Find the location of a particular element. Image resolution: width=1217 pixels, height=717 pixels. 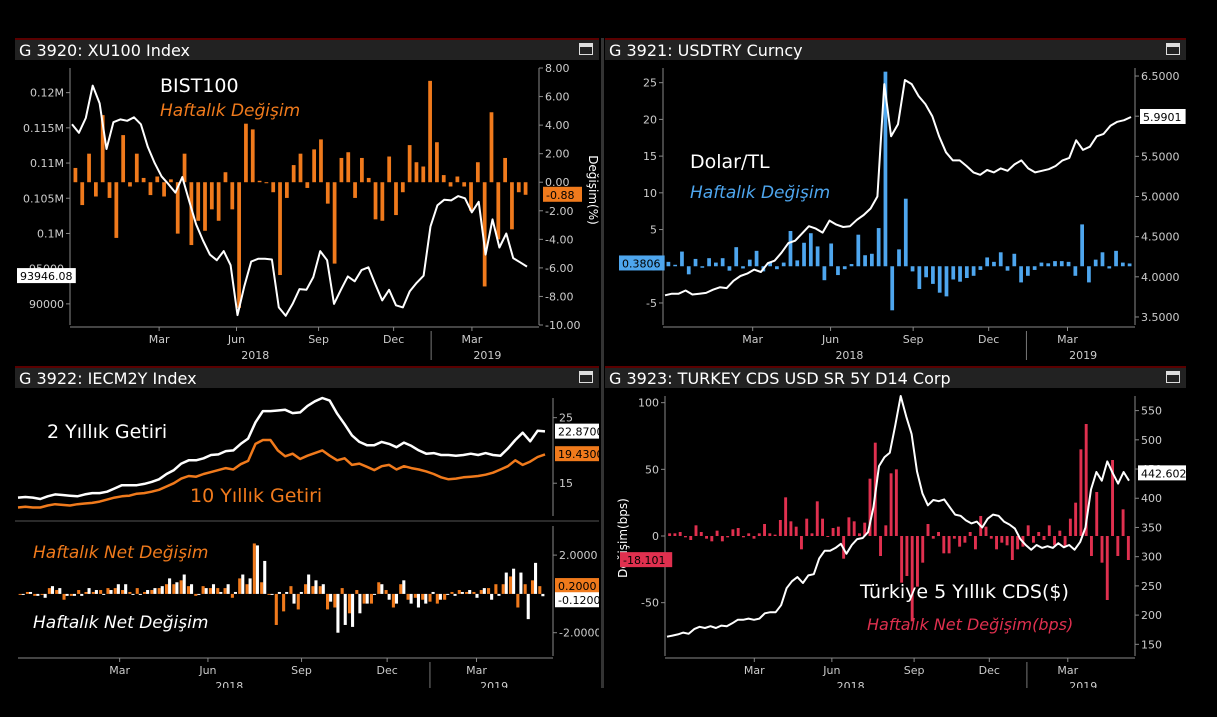

panel-header: G 3921: USDTRY Curncy is located at coordinates (895, 49).